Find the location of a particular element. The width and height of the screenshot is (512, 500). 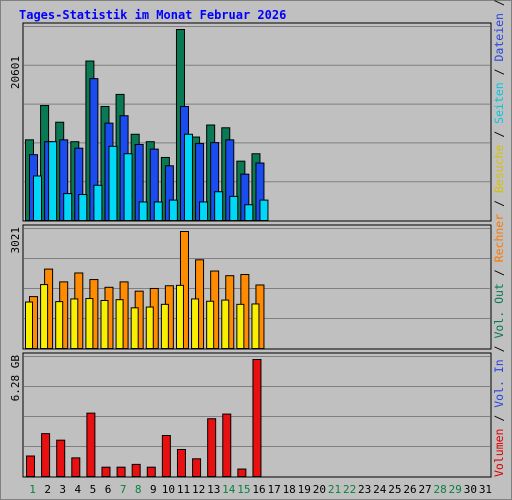

legend-entry: Volumen is located at coordinates (499, 453).